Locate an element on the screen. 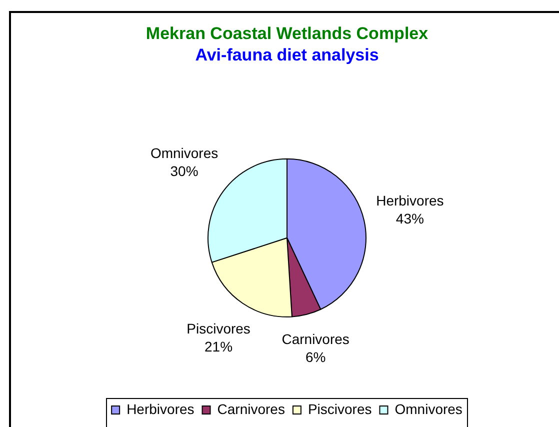 The image size is (559, 427). legend-label: Herbivores is located at coordinates (160, 408).